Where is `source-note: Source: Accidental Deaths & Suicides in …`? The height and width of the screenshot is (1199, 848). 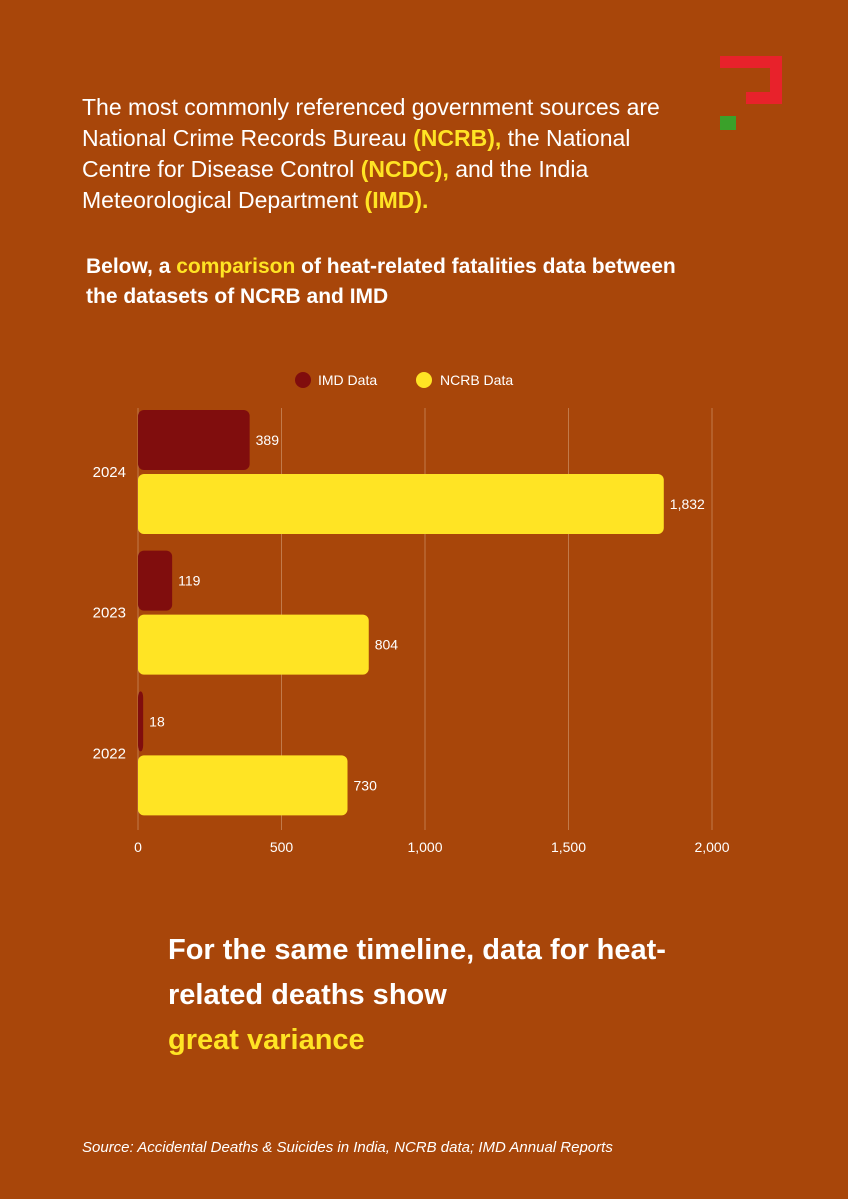
source-note: Source: Accidental Deaths & Suicides in … is located at coordinates (347, 1147).